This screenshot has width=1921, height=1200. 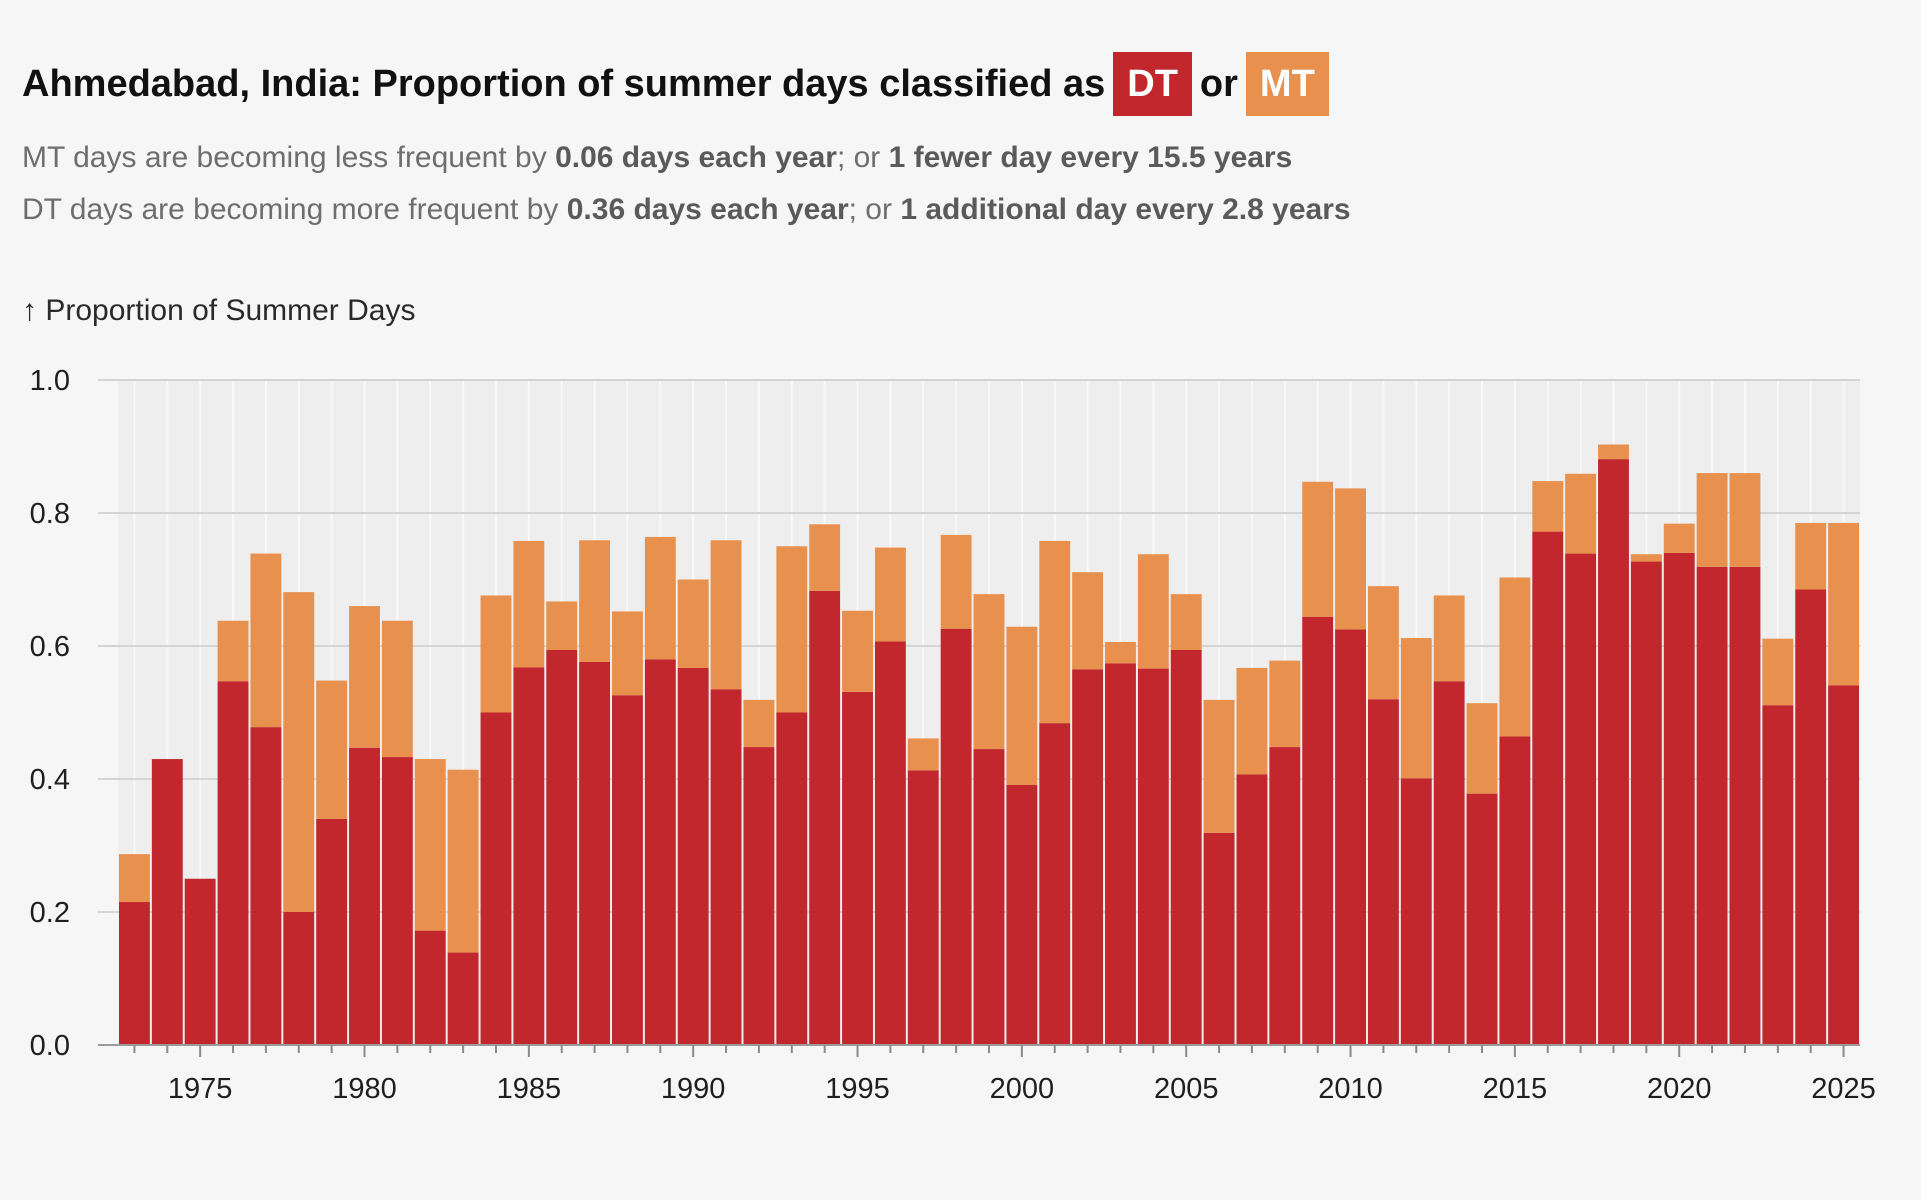 I want to click on subtitle-dt-mid: ; or, so click(x=870, y=209).